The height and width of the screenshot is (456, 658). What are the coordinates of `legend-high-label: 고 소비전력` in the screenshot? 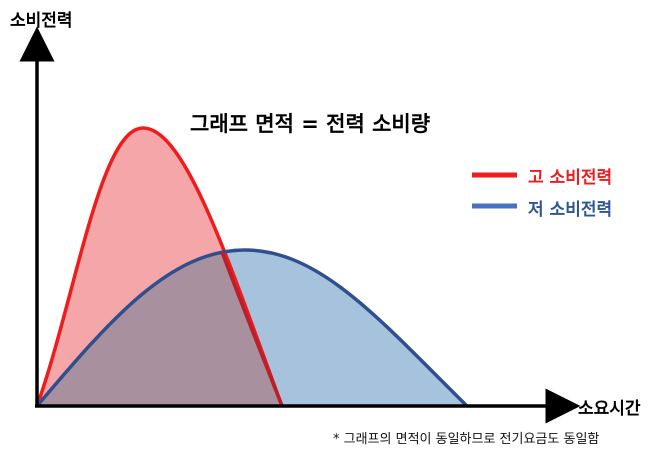 It's located at (570, 178).